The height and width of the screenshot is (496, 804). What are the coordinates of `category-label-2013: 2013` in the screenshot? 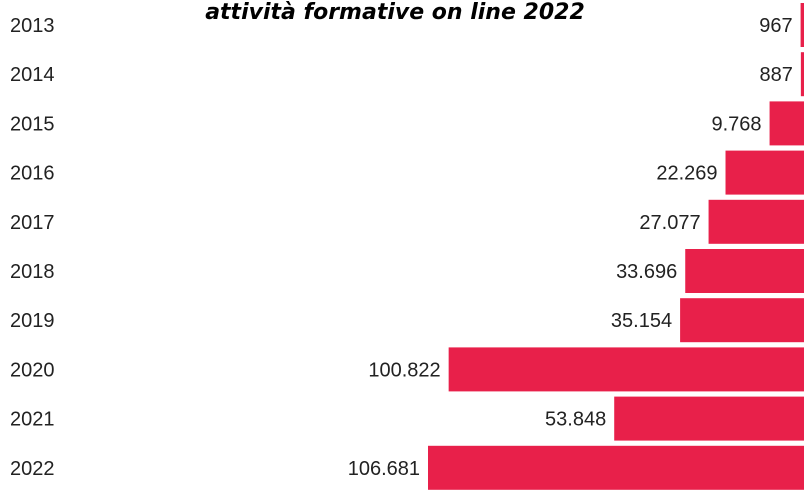 It's located at (32, 26).